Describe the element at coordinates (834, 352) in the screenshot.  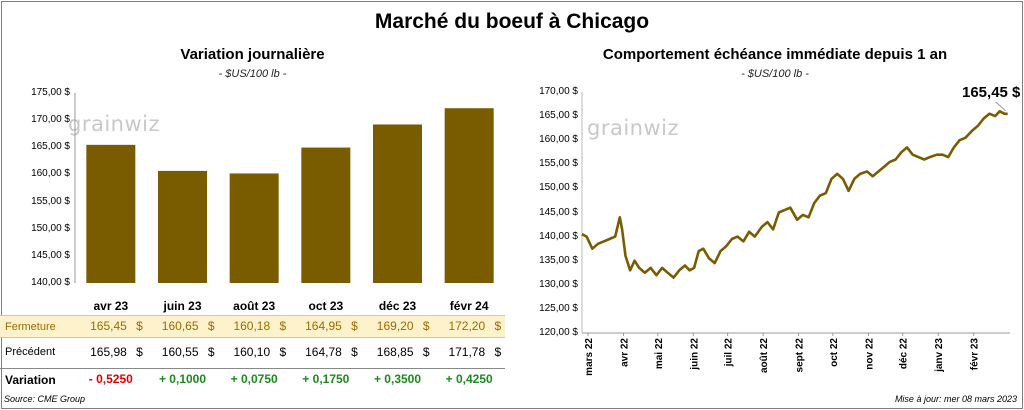
I see `x-tick-label: oct 22` at that location.